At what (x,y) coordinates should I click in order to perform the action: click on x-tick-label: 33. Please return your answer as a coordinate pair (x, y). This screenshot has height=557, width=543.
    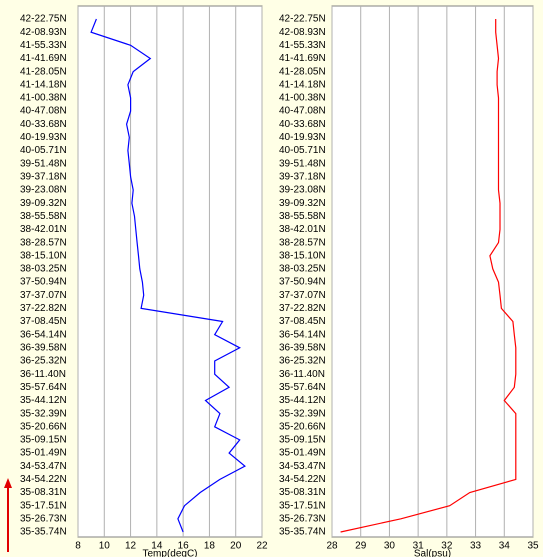
    Looking at the image, I should click on (476, 546).